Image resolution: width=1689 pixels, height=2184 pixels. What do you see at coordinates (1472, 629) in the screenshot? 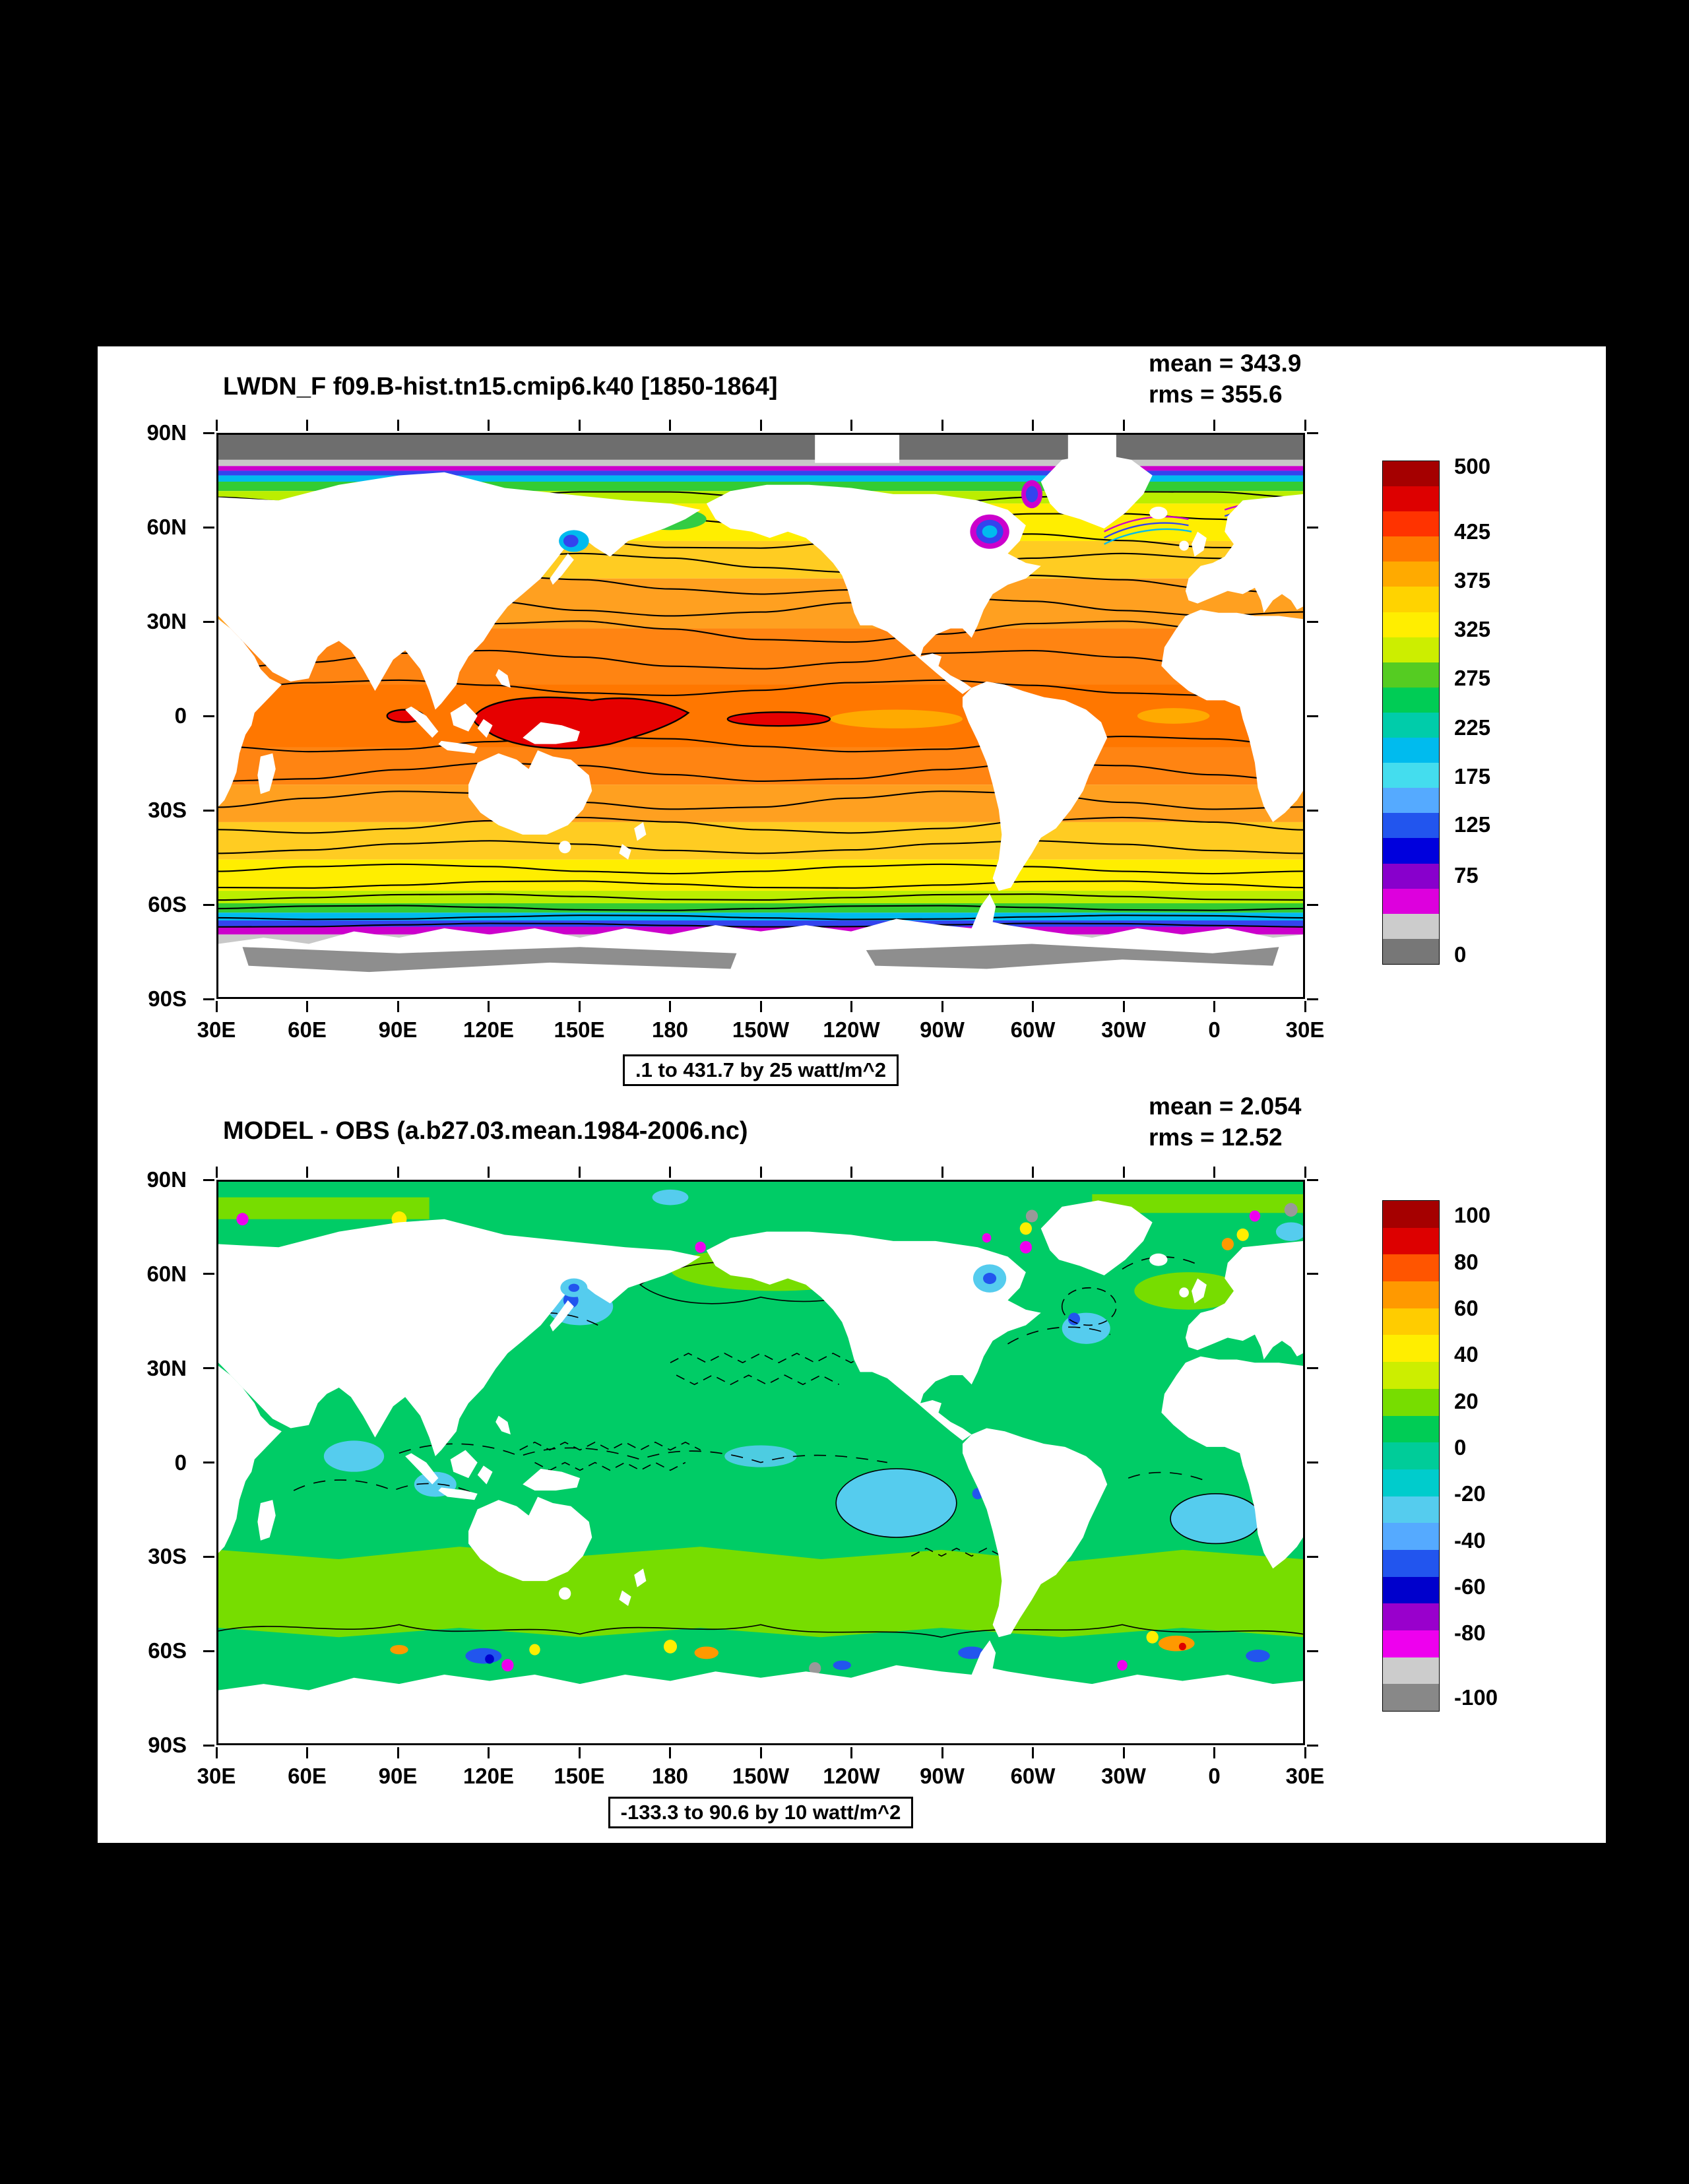
I see `colorbar-tick-label: 325` at bounding box center [1472, 629].